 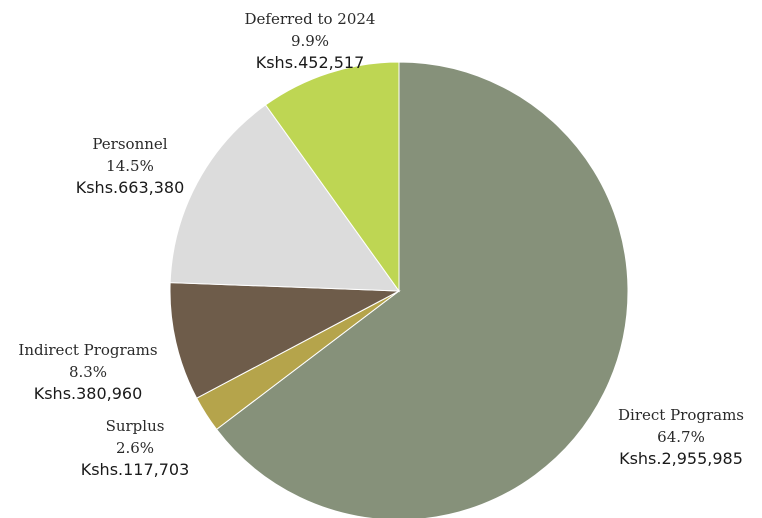 I want to click on label-surplus: Surplus 2.6% Kshs.117,703, so click(x=135, y=448).